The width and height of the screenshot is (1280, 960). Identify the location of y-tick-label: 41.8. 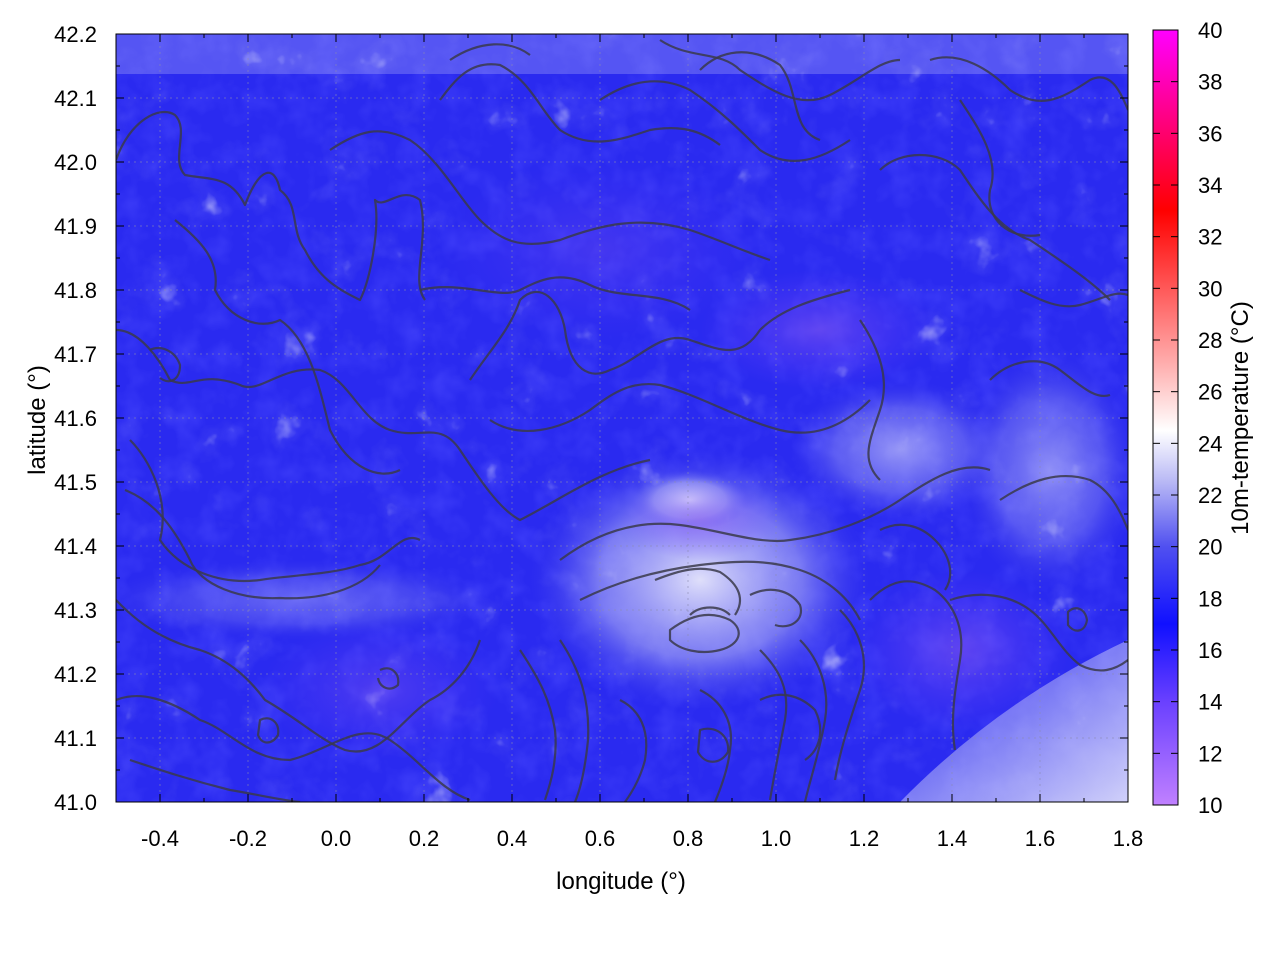
(75, 290).